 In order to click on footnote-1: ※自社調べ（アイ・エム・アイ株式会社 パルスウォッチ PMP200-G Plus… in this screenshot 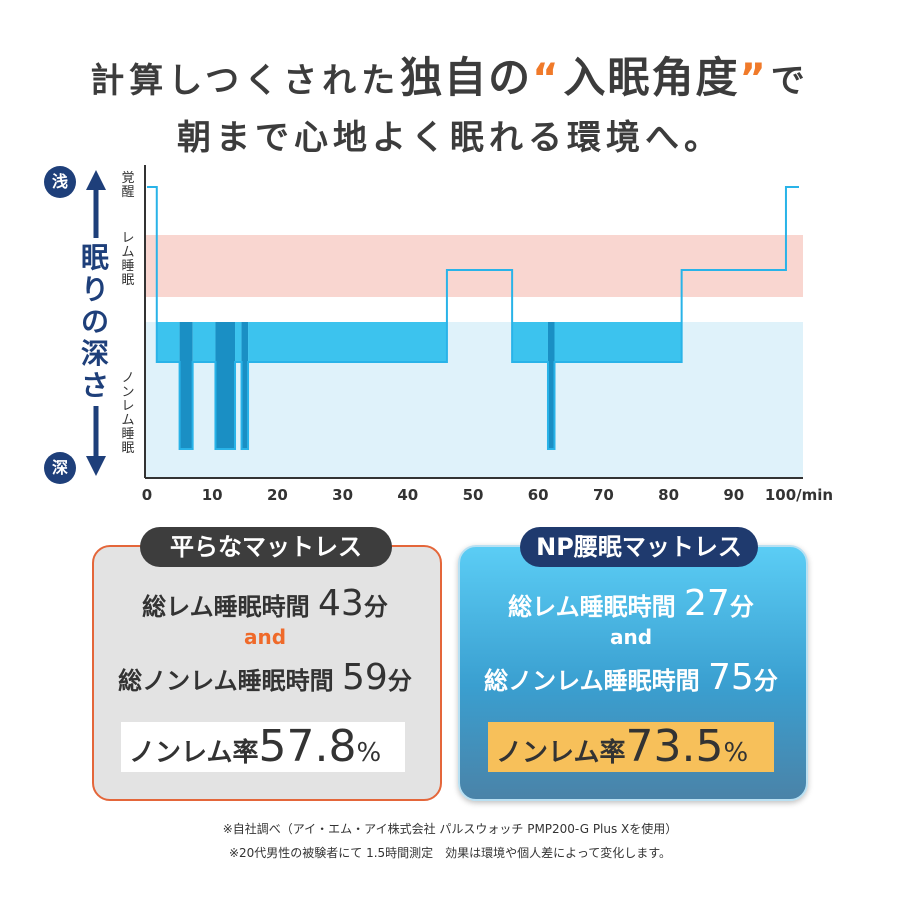, I will do `click(450, 829)`.